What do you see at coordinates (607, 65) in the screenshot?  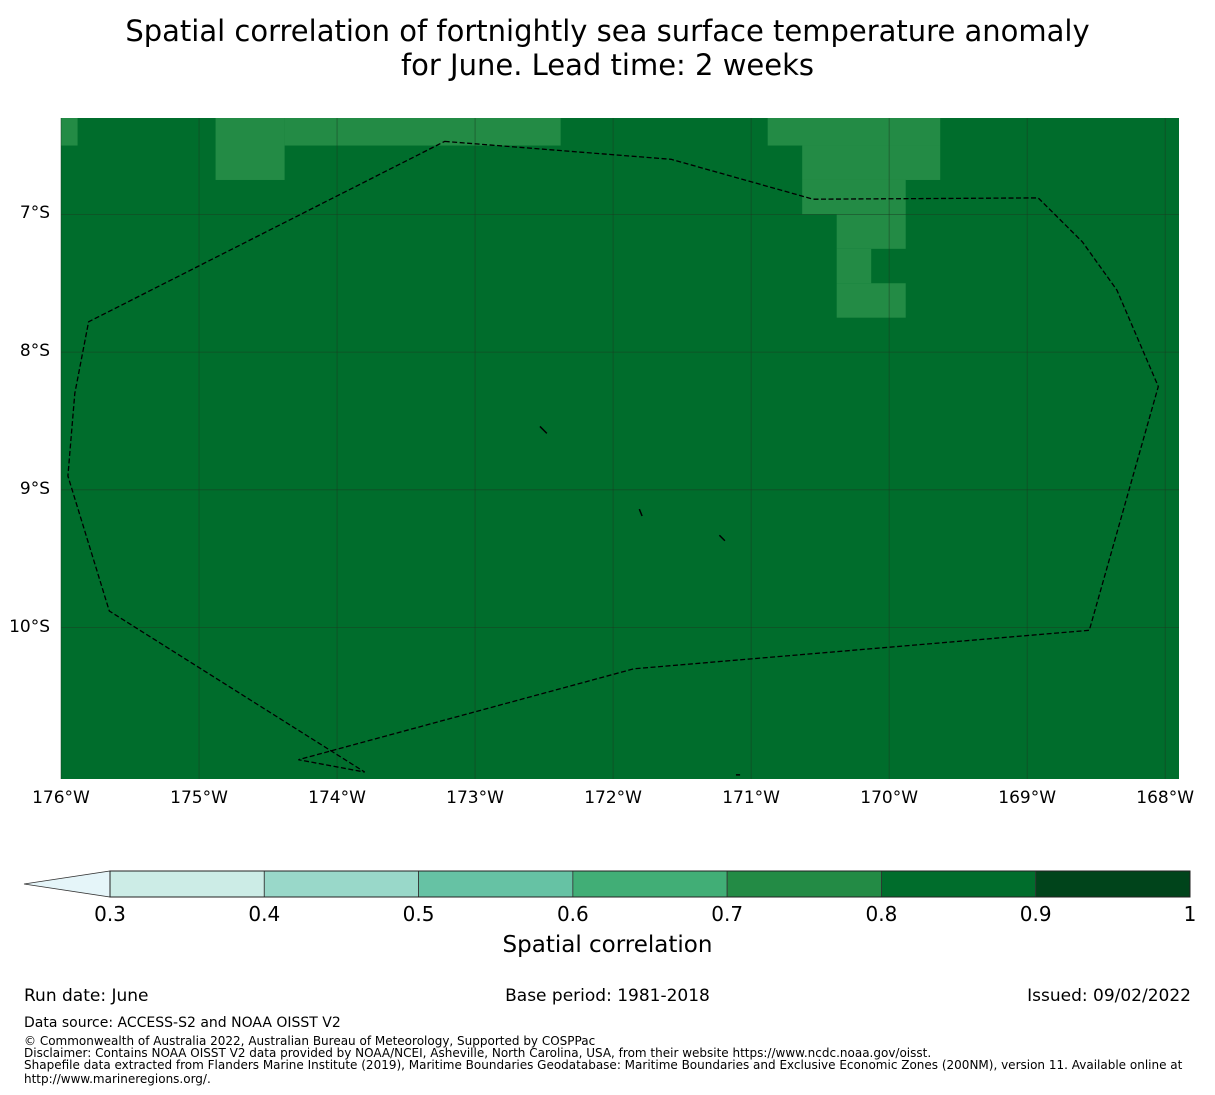 I see `title-line-2: for June. Lead time: 2 weeks` at bounding box center [607, 65].